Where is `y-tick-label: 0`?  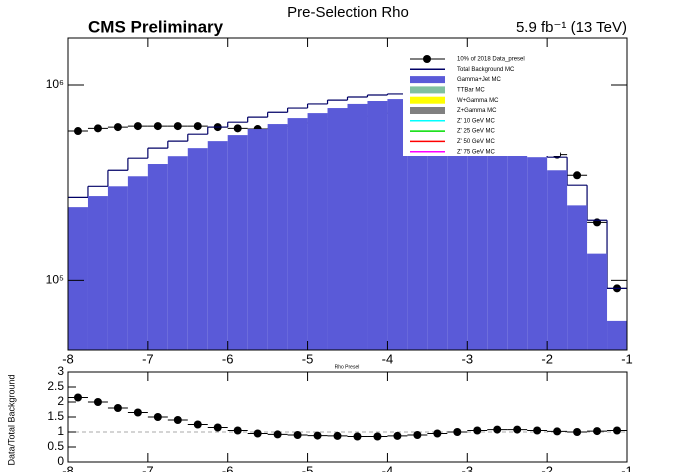 y-tick-label: 0 is located at coordinates (60, 461).